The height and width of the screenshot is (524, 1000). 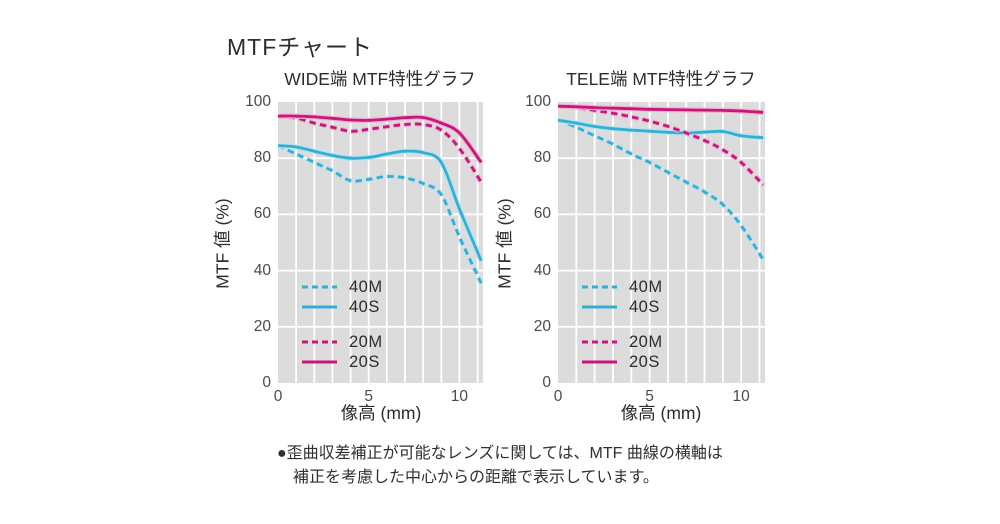 I want to click on tele-chart-title: TELE端 MTF特性グラフ, so click(x=661, y=79).